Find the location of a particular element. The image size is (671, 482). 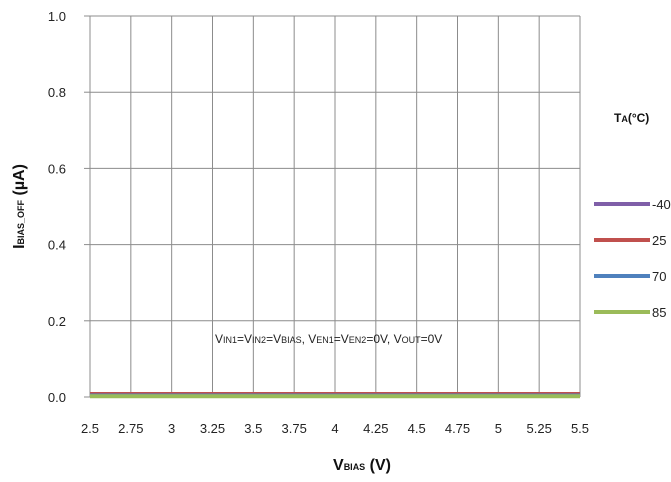

x-tick-label: 4.5 is located at coordinates (417, 428).